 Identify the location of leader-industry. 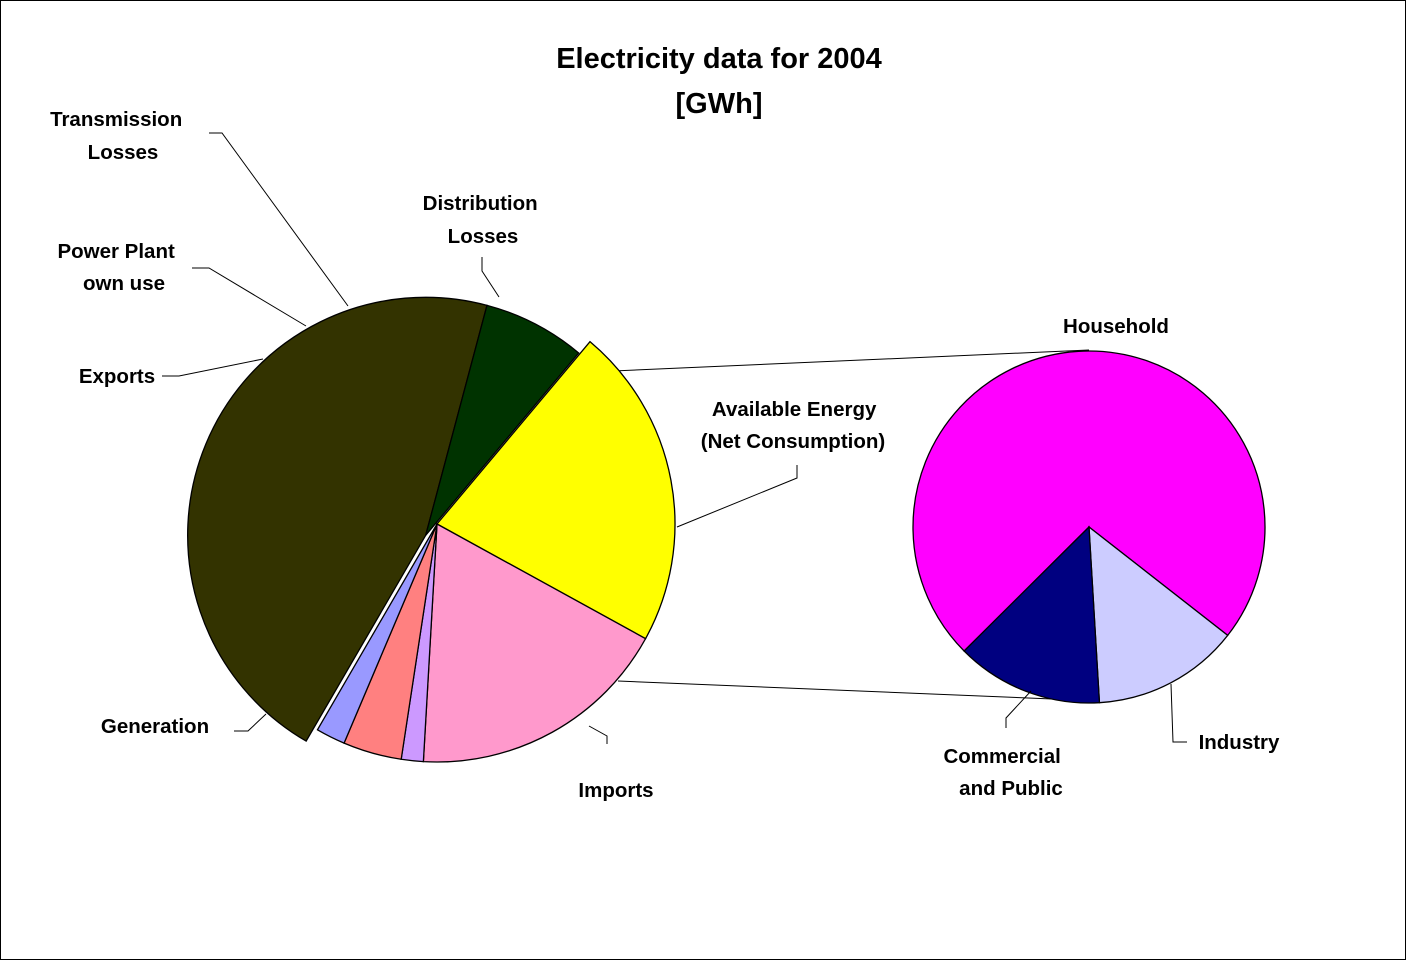
(1178, 713).